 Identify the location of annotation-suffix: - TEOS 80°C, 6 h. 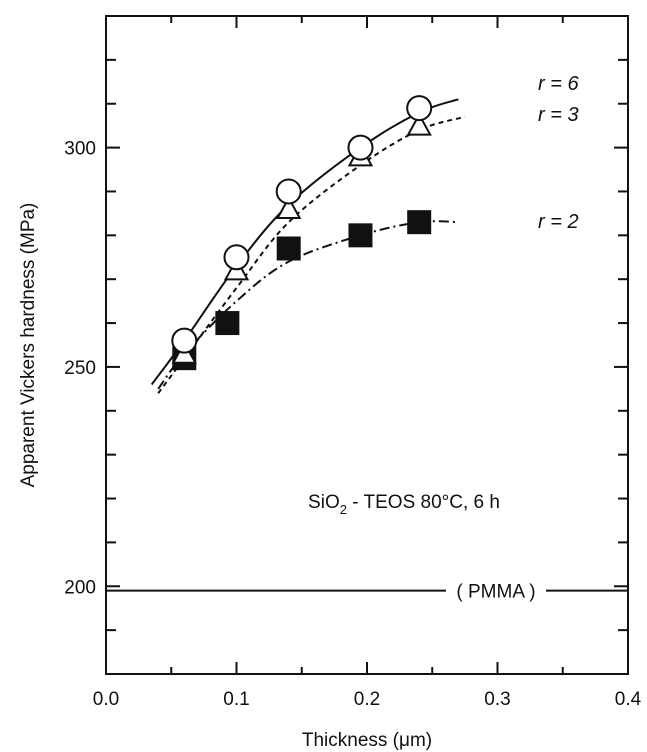
(423, 502).